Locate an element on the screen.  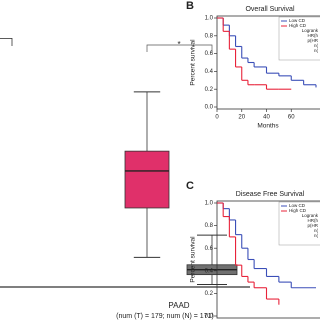
x-label: PAAD is located at coordinates (178, 305).